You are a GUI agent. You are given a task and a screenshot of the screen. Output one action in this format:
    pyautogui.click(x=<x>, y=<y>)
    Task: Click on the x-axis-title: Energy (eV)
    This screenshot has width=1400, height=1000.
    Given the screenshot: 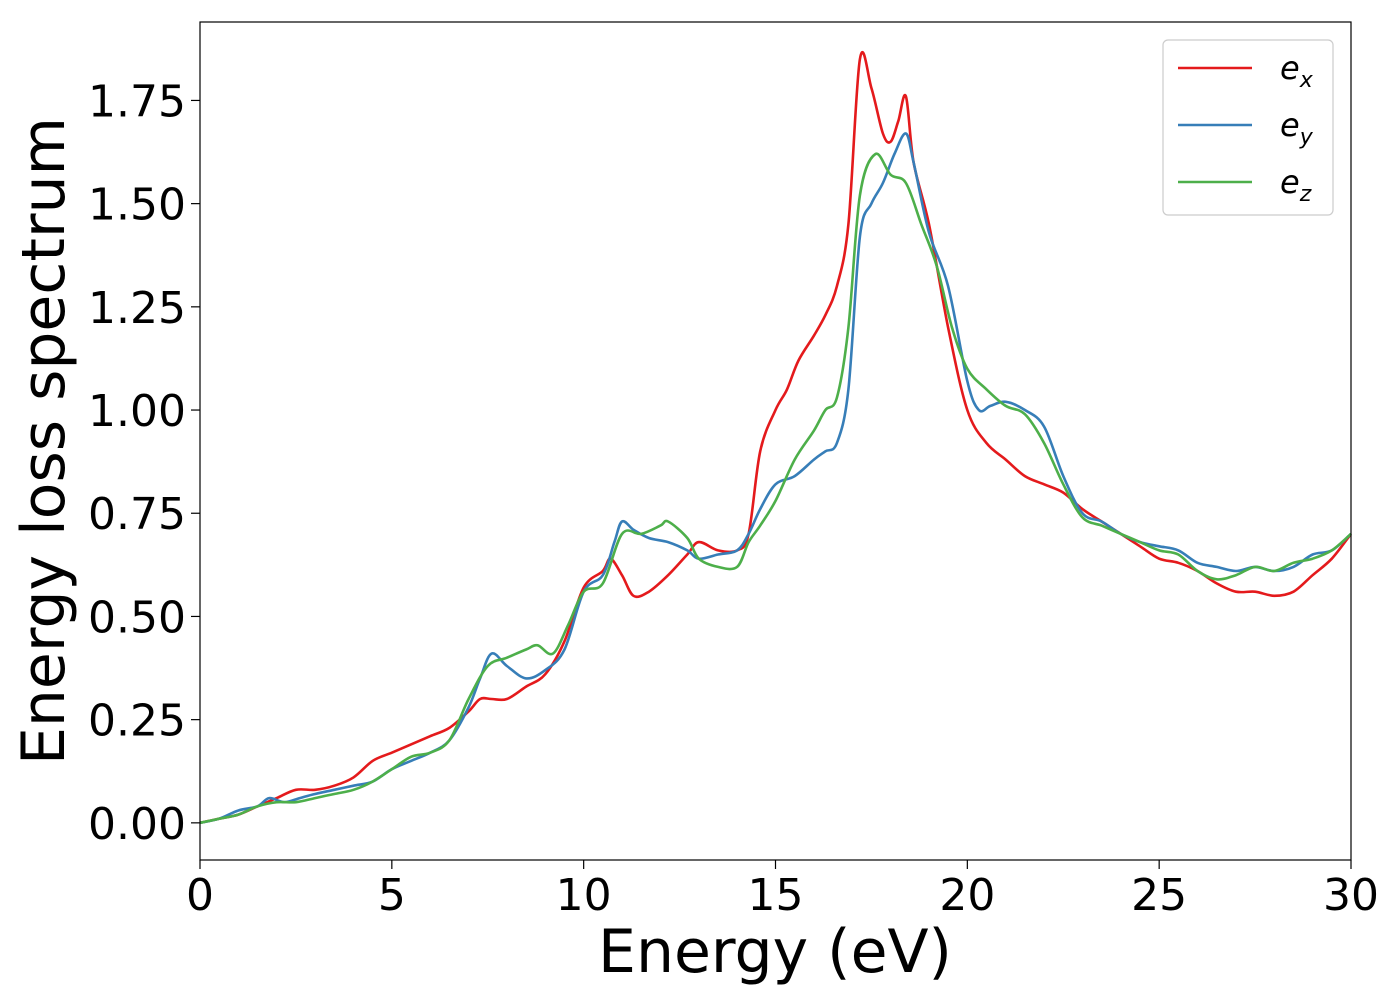 What is the action you would take?
    pyautogui.click(x=775, y=952)
    